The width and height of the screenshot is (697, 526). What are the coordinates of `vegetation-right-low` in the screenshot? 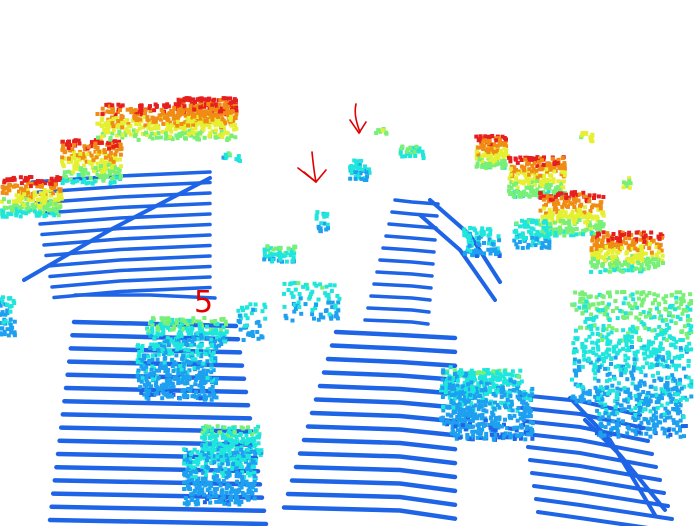 It's located at (642, 412).